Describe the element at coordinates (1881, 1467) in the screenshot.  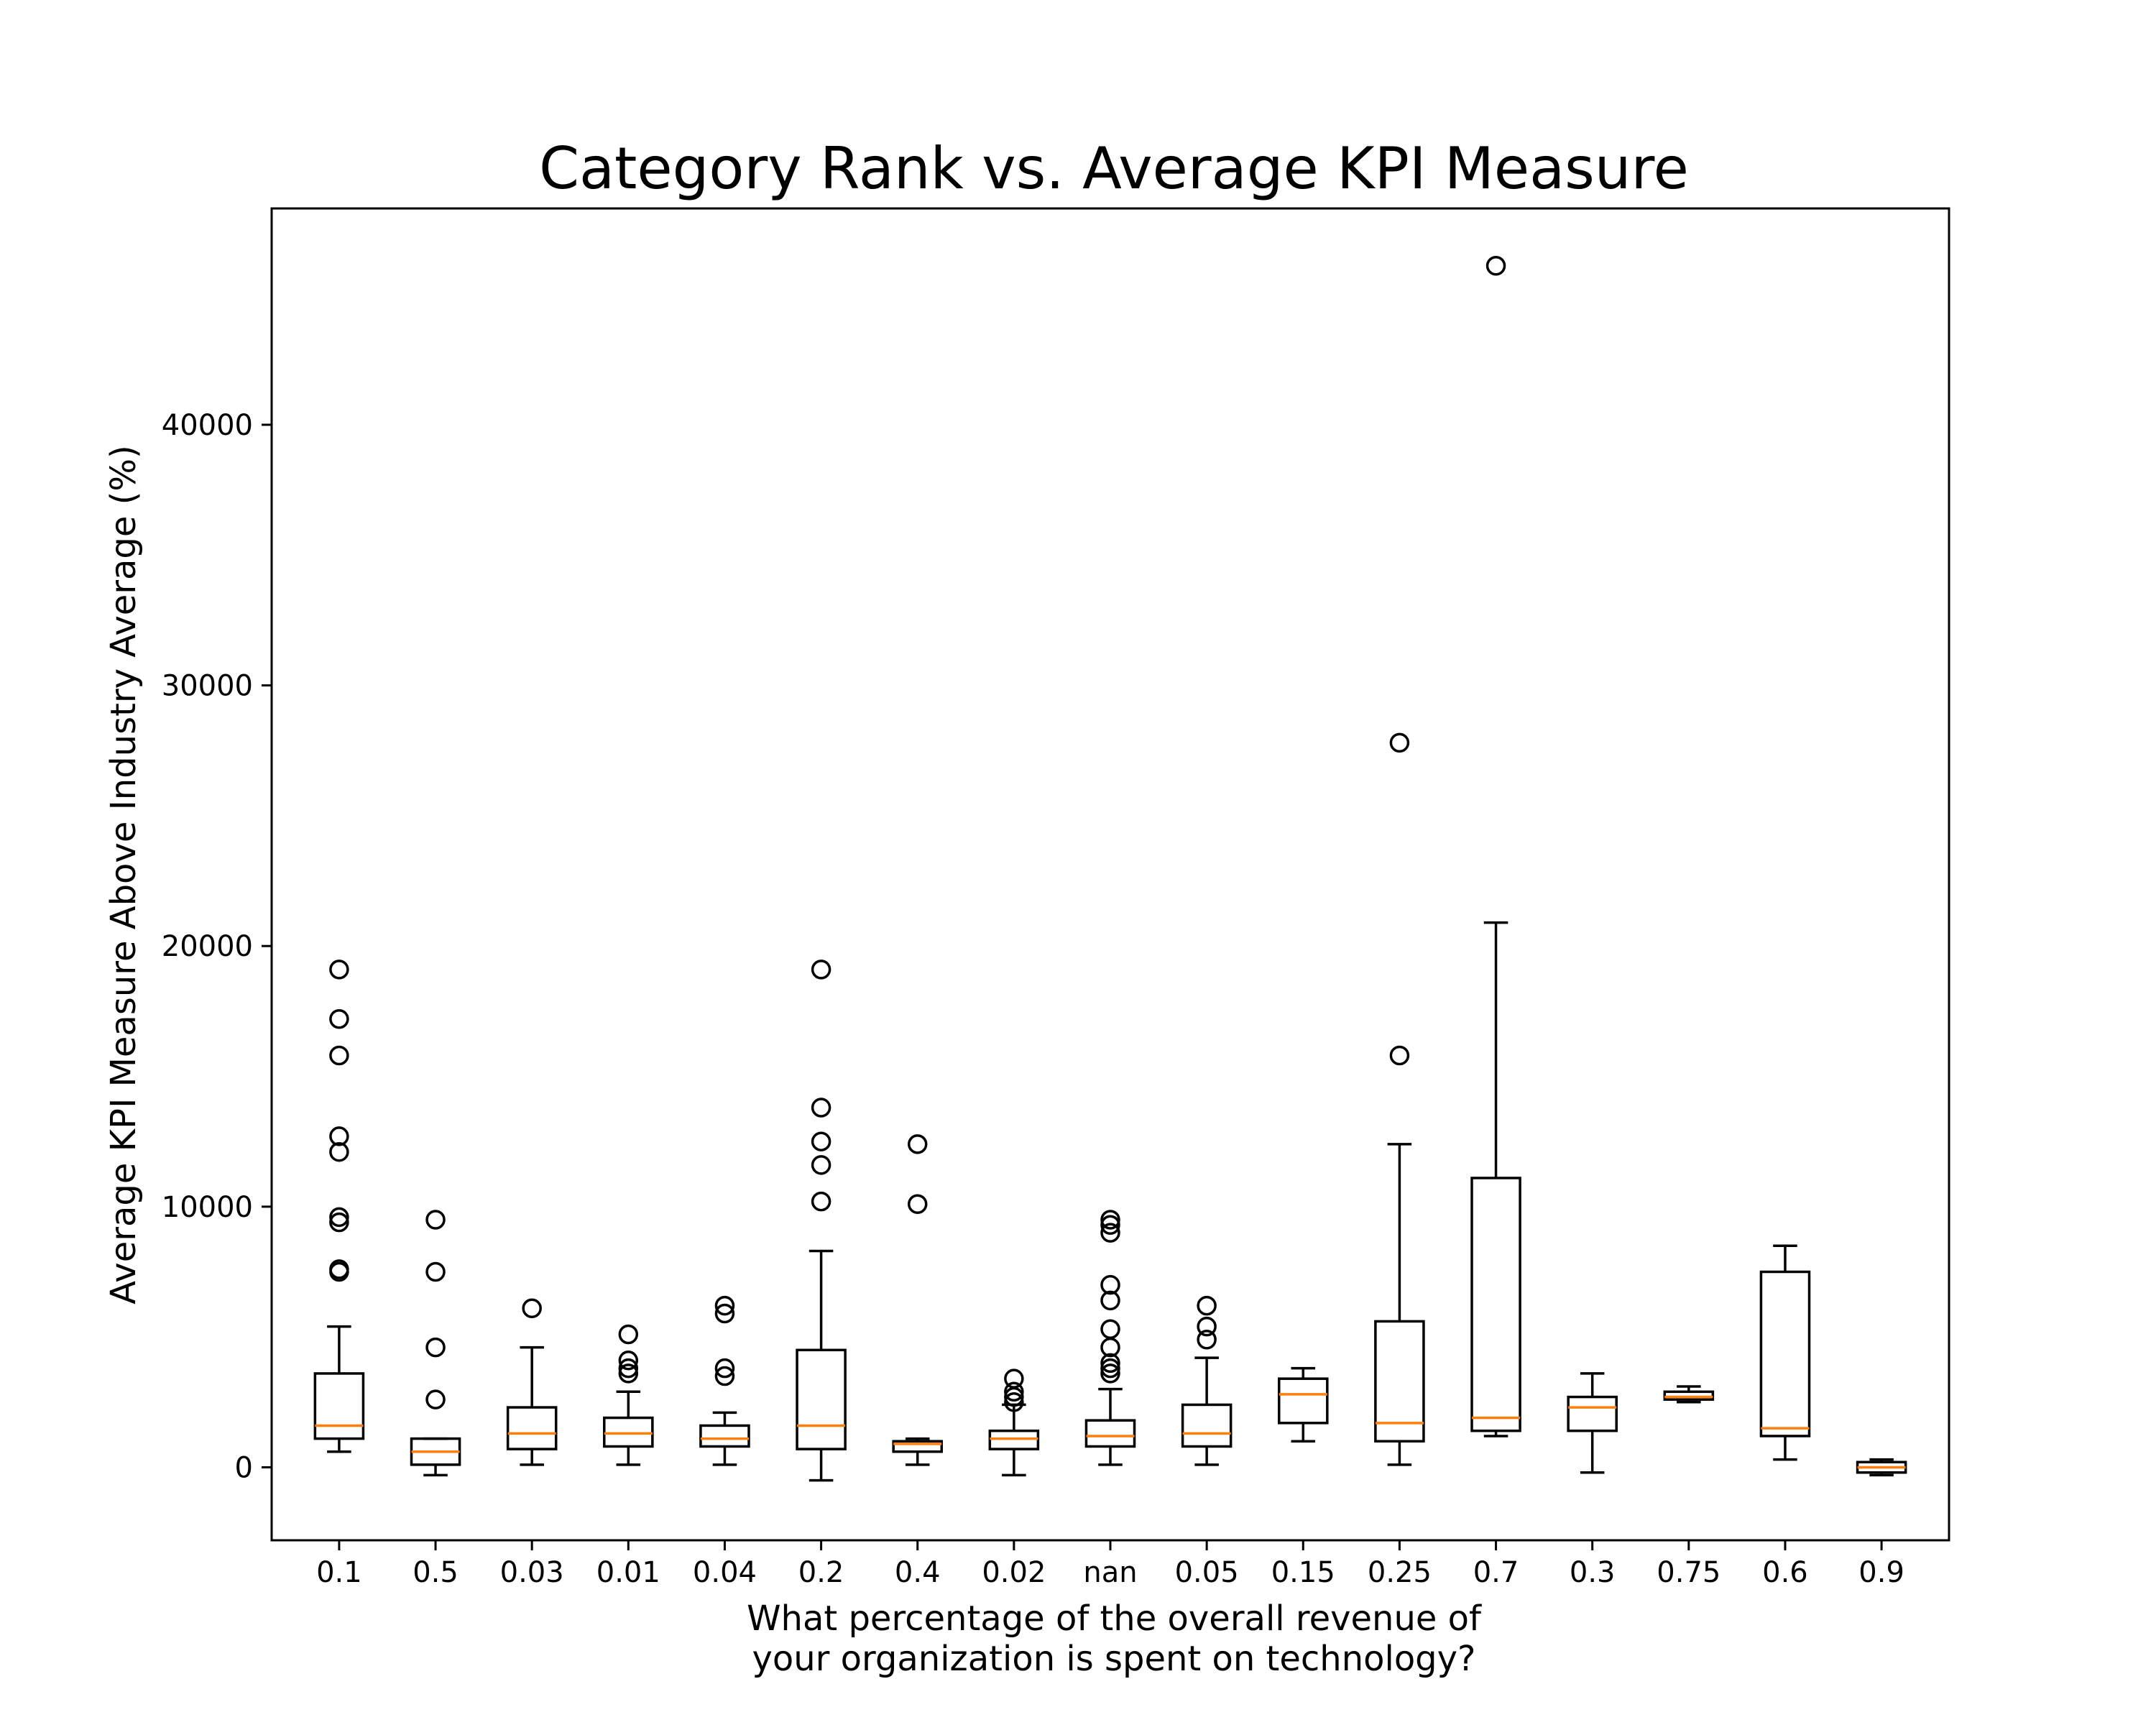
I see `box-0.9` at that location.